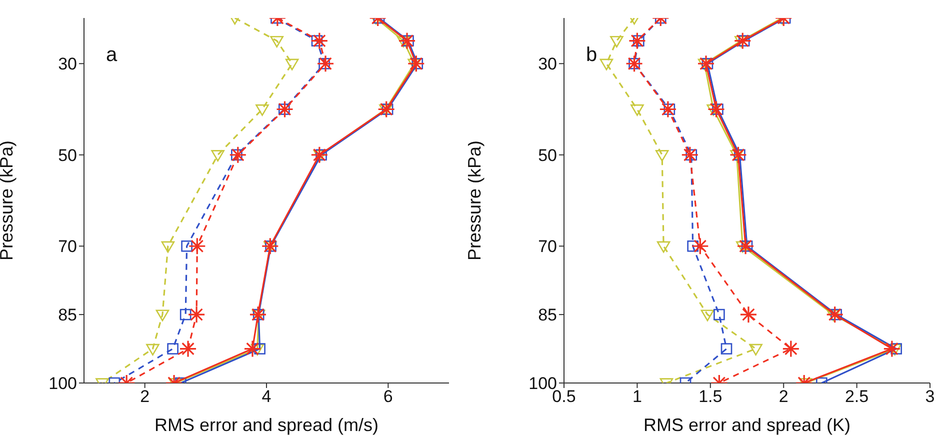 This screenshot has width=936, height=441. What do you see at coordinates (112, 55) in the screenshot?
I see `annotation: a` at bounding box center [112, 55].